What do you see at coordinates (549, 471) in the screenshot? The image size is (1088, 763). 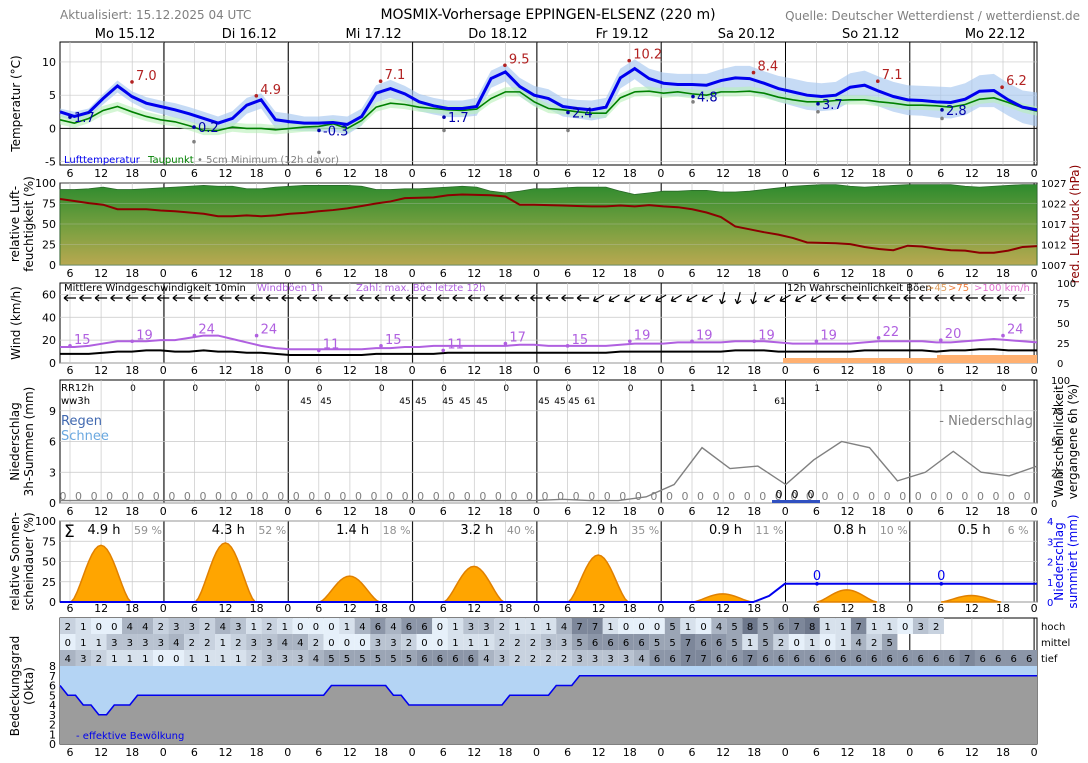 I see `precip-prob-line` at bounding box center [549, 471].